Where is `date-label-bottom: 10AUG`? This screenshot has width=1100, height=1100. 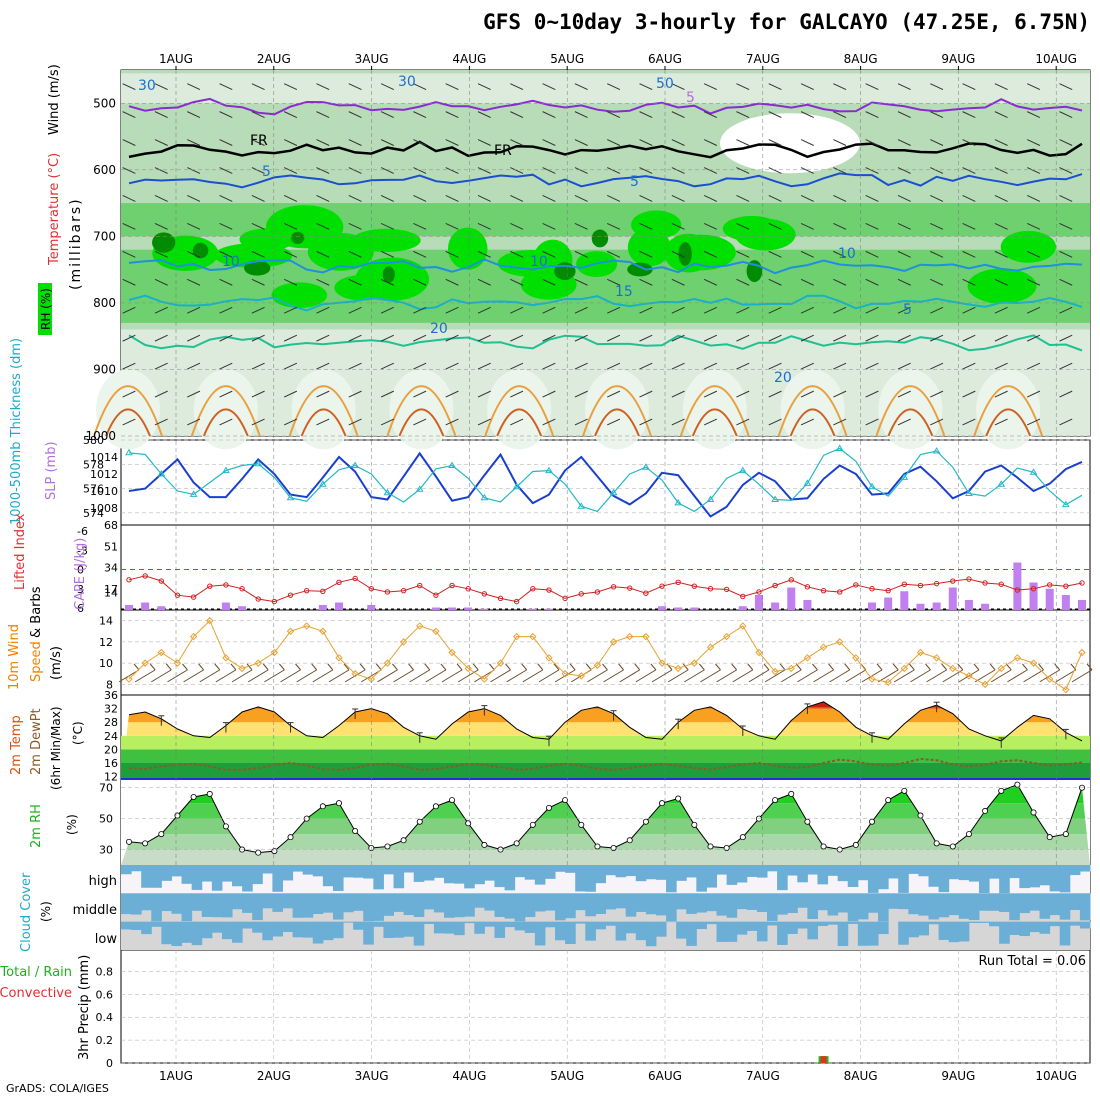 date-label-bottom: 10AUG is located at coordinates (1056, 1076).